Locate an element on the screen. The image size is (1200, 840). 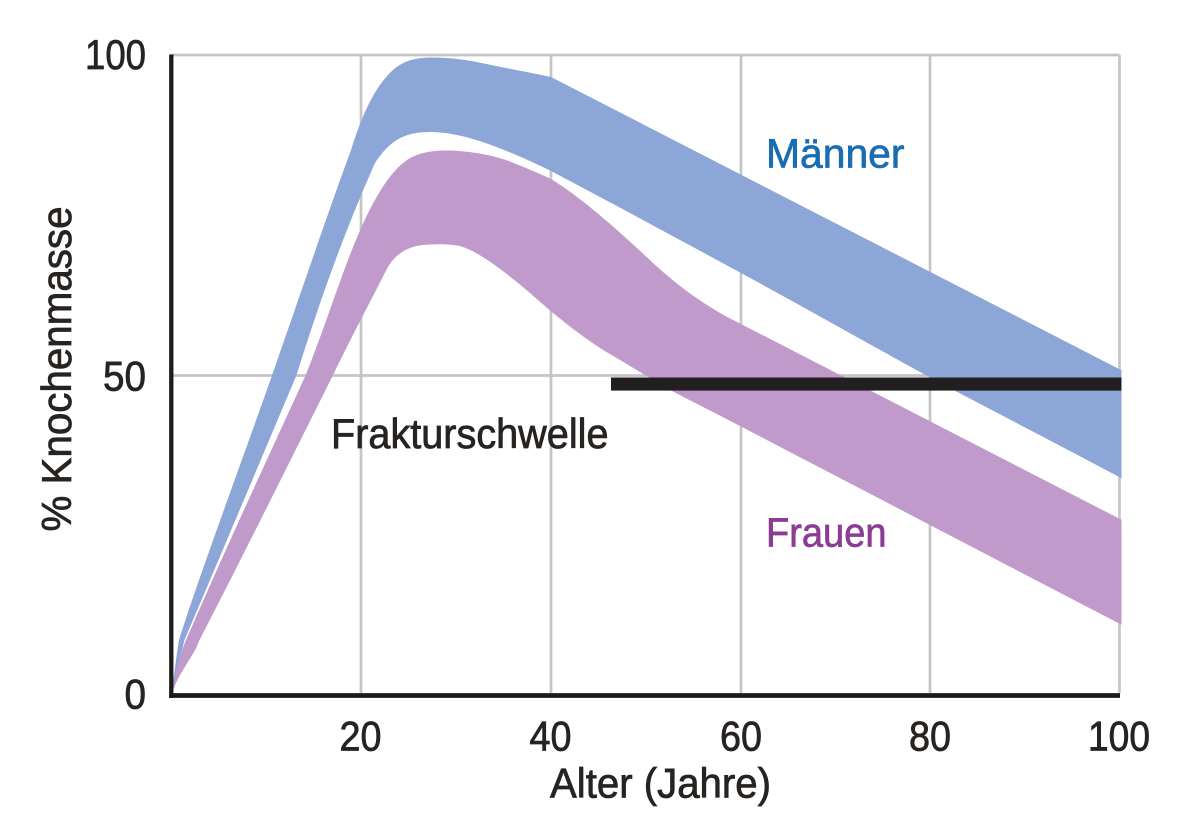
svg-text: Männer is located at coordinates (835, 154).